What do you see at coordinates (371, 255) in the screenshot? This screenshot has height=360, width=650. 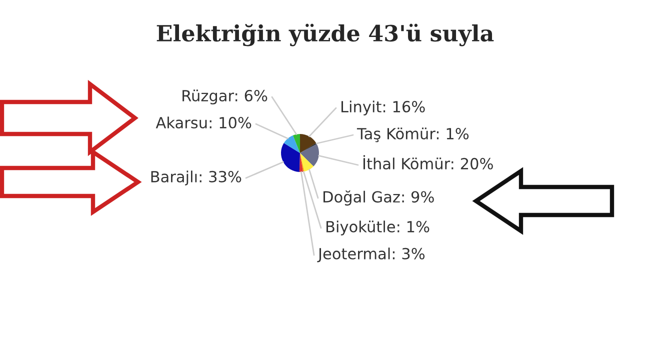 I see `slice-label: Jeotermal: 3%` at bounding box center [371, 255].